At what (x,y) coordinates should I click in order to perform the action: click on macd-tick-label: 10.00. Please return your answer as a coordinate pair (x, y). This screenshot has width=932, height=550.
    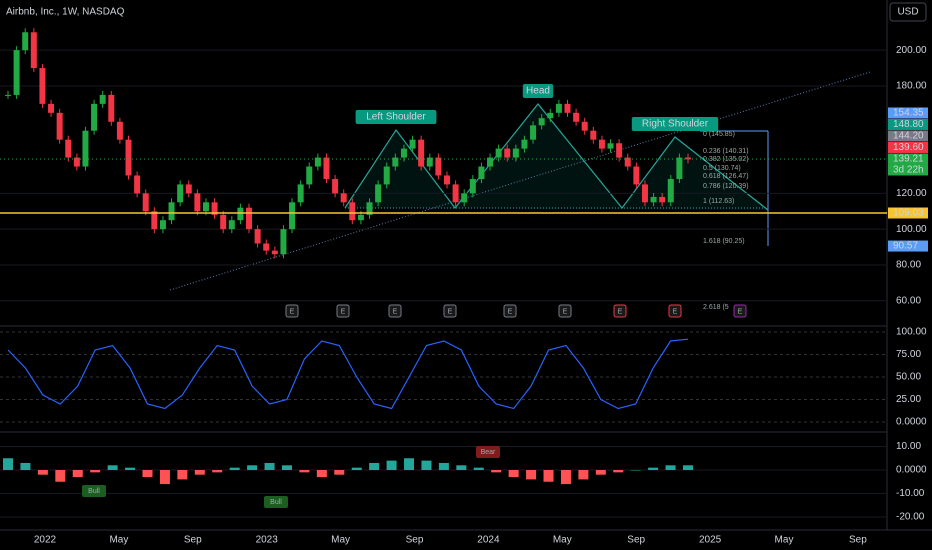
    Looking at the image, I should click on (908, 446).